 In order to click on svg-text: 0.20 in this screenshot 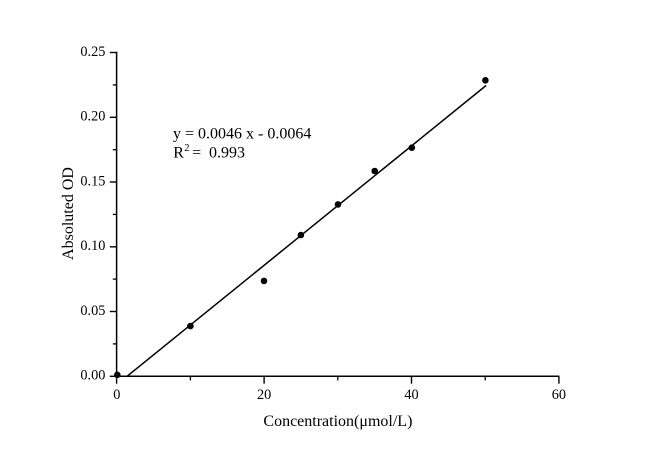, I will do `click(92, 117)`.